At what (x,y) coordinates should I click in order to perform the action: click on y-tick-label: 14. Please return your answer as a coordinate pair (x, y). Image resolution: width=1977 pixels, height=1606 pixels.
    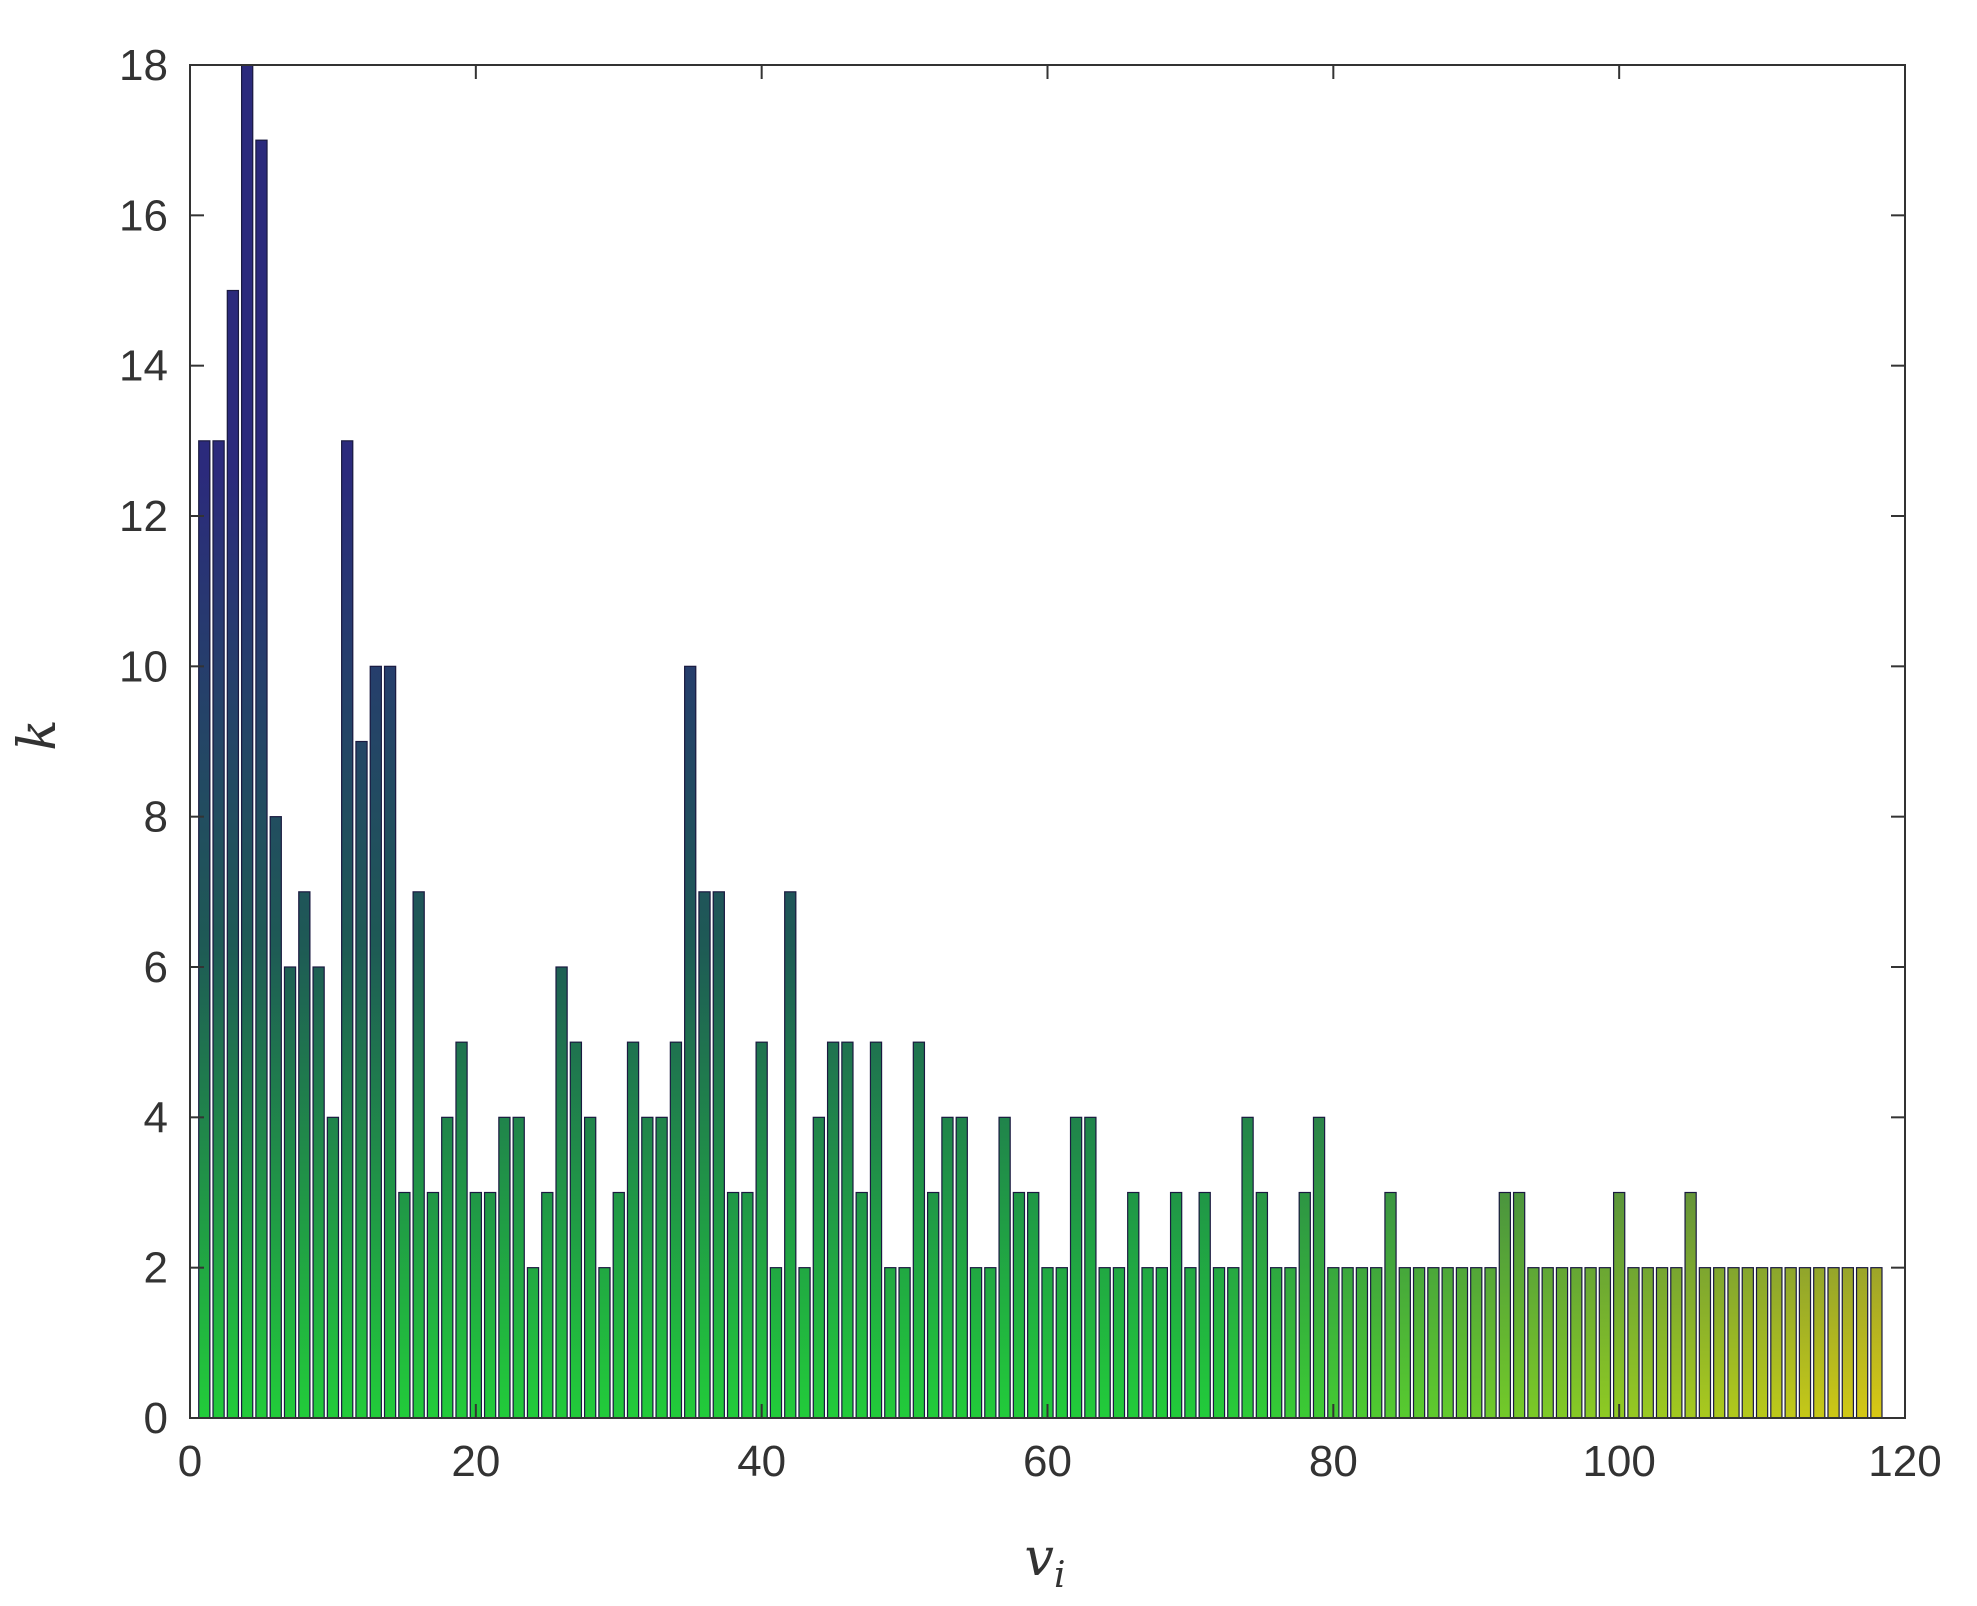
    Looking at the image, I should click on (143, 366).